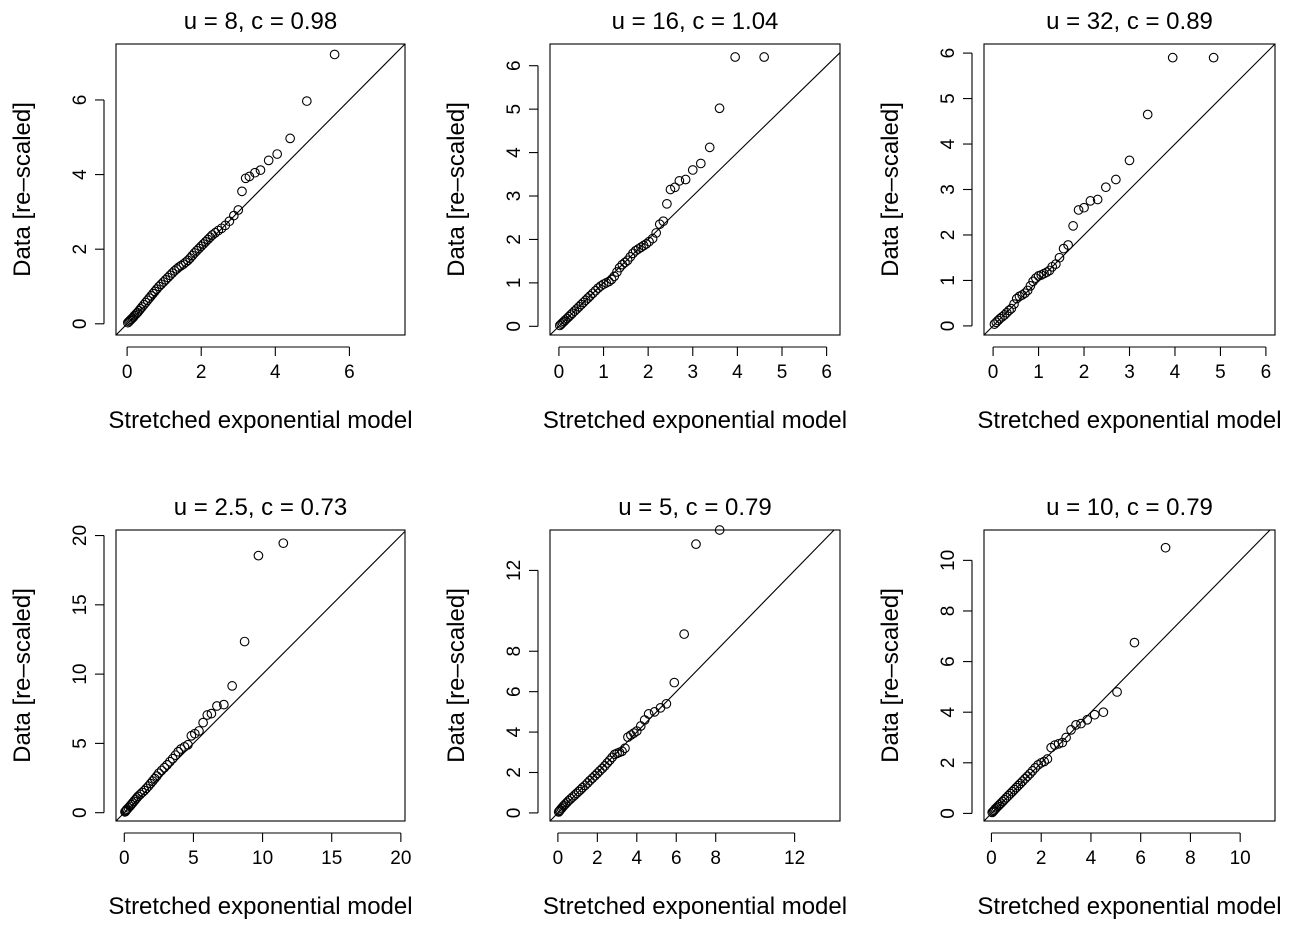 This screenshot has width=1305, height=926. What do you see at coordinates (80, 674) in the screenshot?
I see `y-tick-label: 10` at bounding box center [80, 674].